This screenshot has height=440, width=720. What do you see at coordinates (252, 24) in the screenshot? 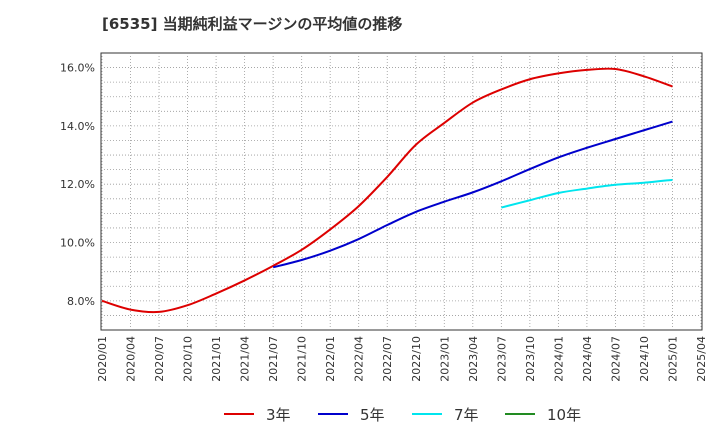
I see `chart-title: [6535] 当期純利益マージンの平均値の推移` at bounding box center [252, 24].